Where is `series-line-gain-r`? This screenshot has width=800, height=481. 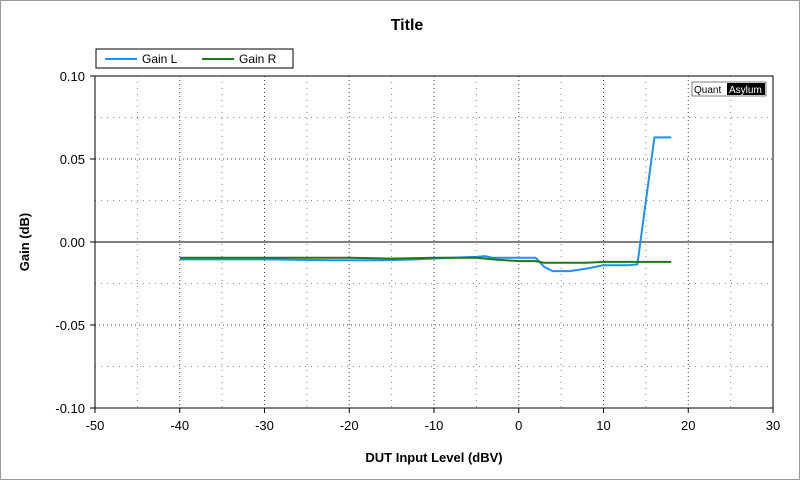 series-line-gain-r is located at coordinates (425, 260).